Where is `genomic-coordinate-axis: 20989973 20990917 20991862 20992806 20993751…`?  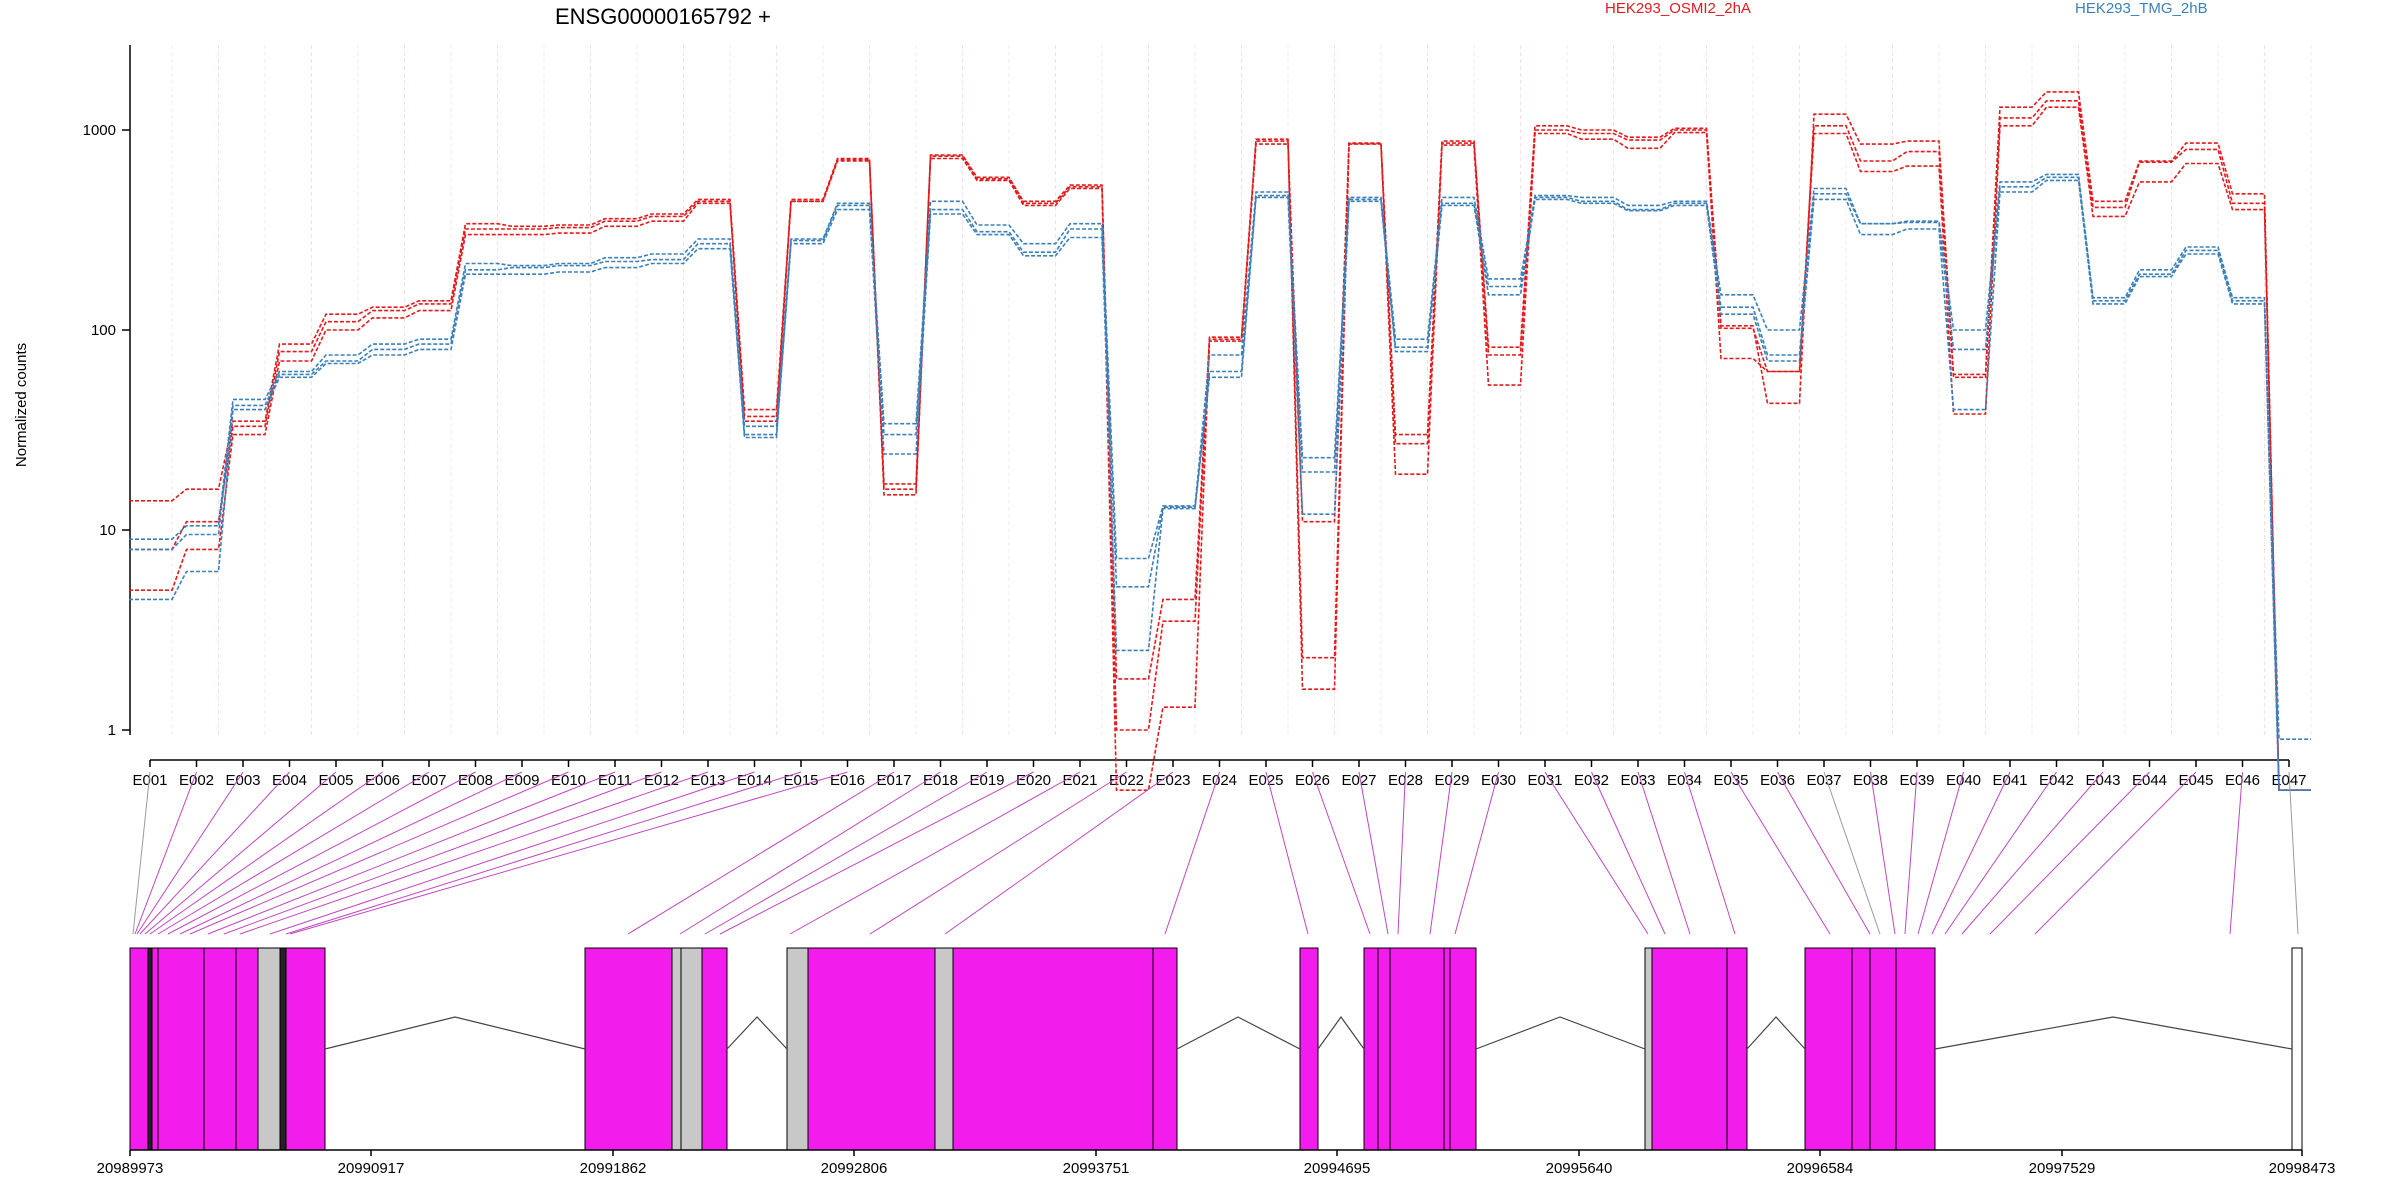 genomic-coordinate-axis: 20989973 20990917 20991862 20992806 20993751… is located at coordinates (1216, 1163).